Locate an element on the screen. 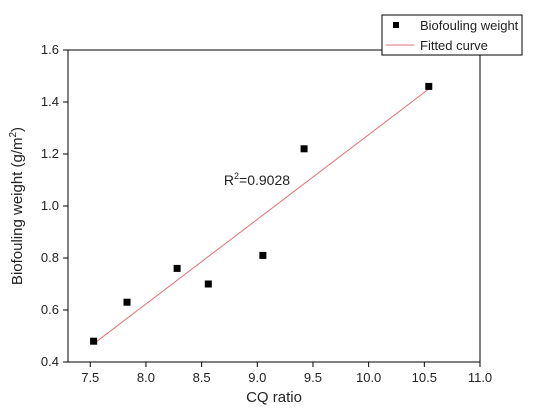 The height and width of the screenshot is (412, 550). legend-label-biofouling-weight: Biofouling weight is located at coordinates (469, 25).